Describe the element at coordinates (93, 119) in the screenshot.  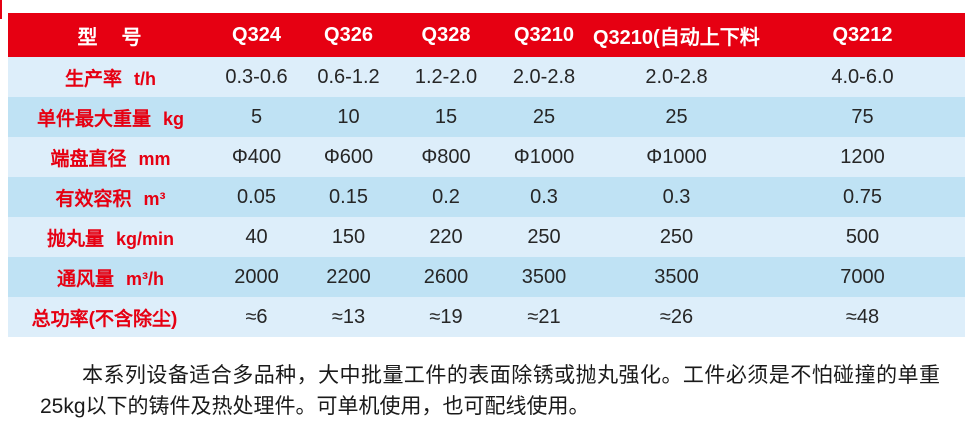
I see `row-label-name: 单件最大重量` at that location.